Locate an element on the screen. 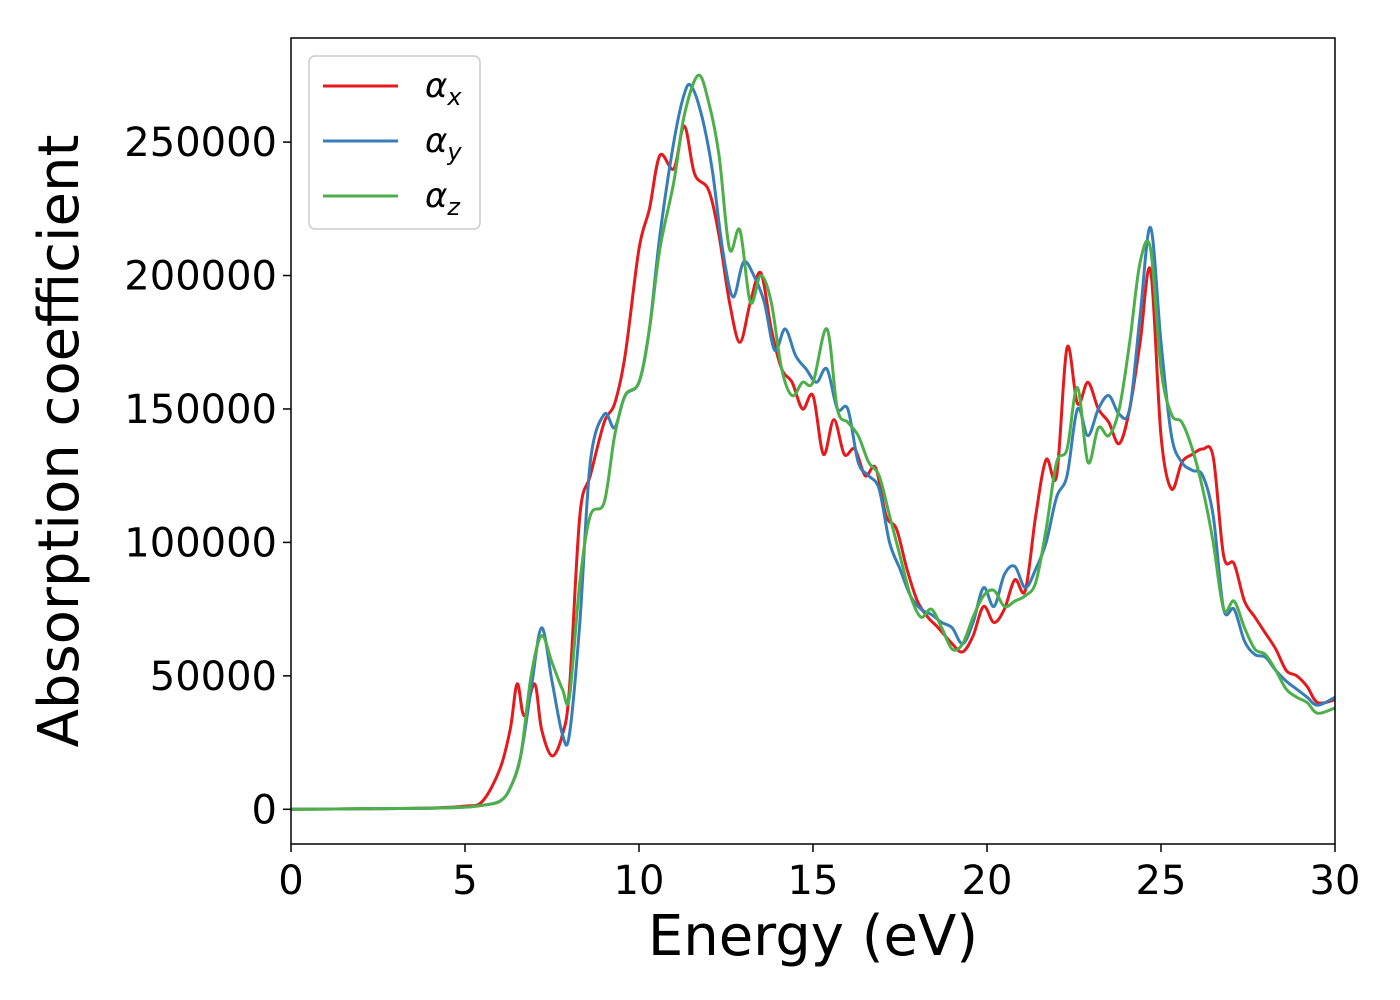 The width and height of the screenshot is (1400, 1000). y-tick-label: 50000 is located at coordinates (213, 677).